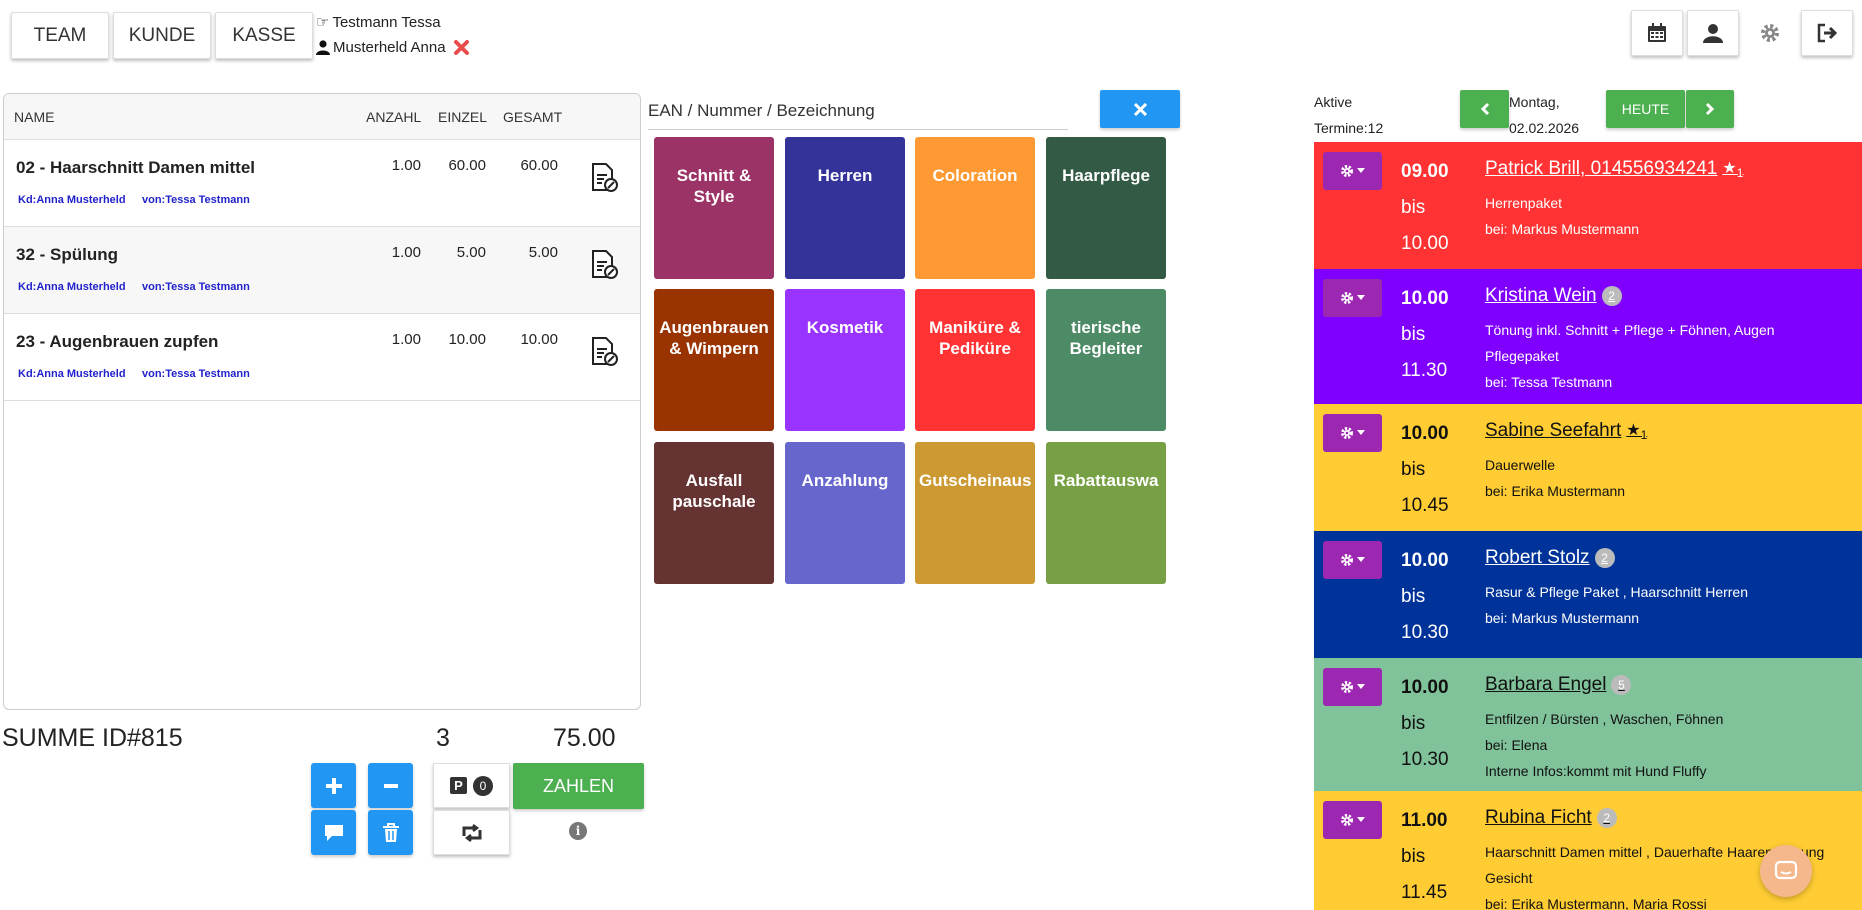  I want to click on parked-count-badge: 0, so click(483, 785).